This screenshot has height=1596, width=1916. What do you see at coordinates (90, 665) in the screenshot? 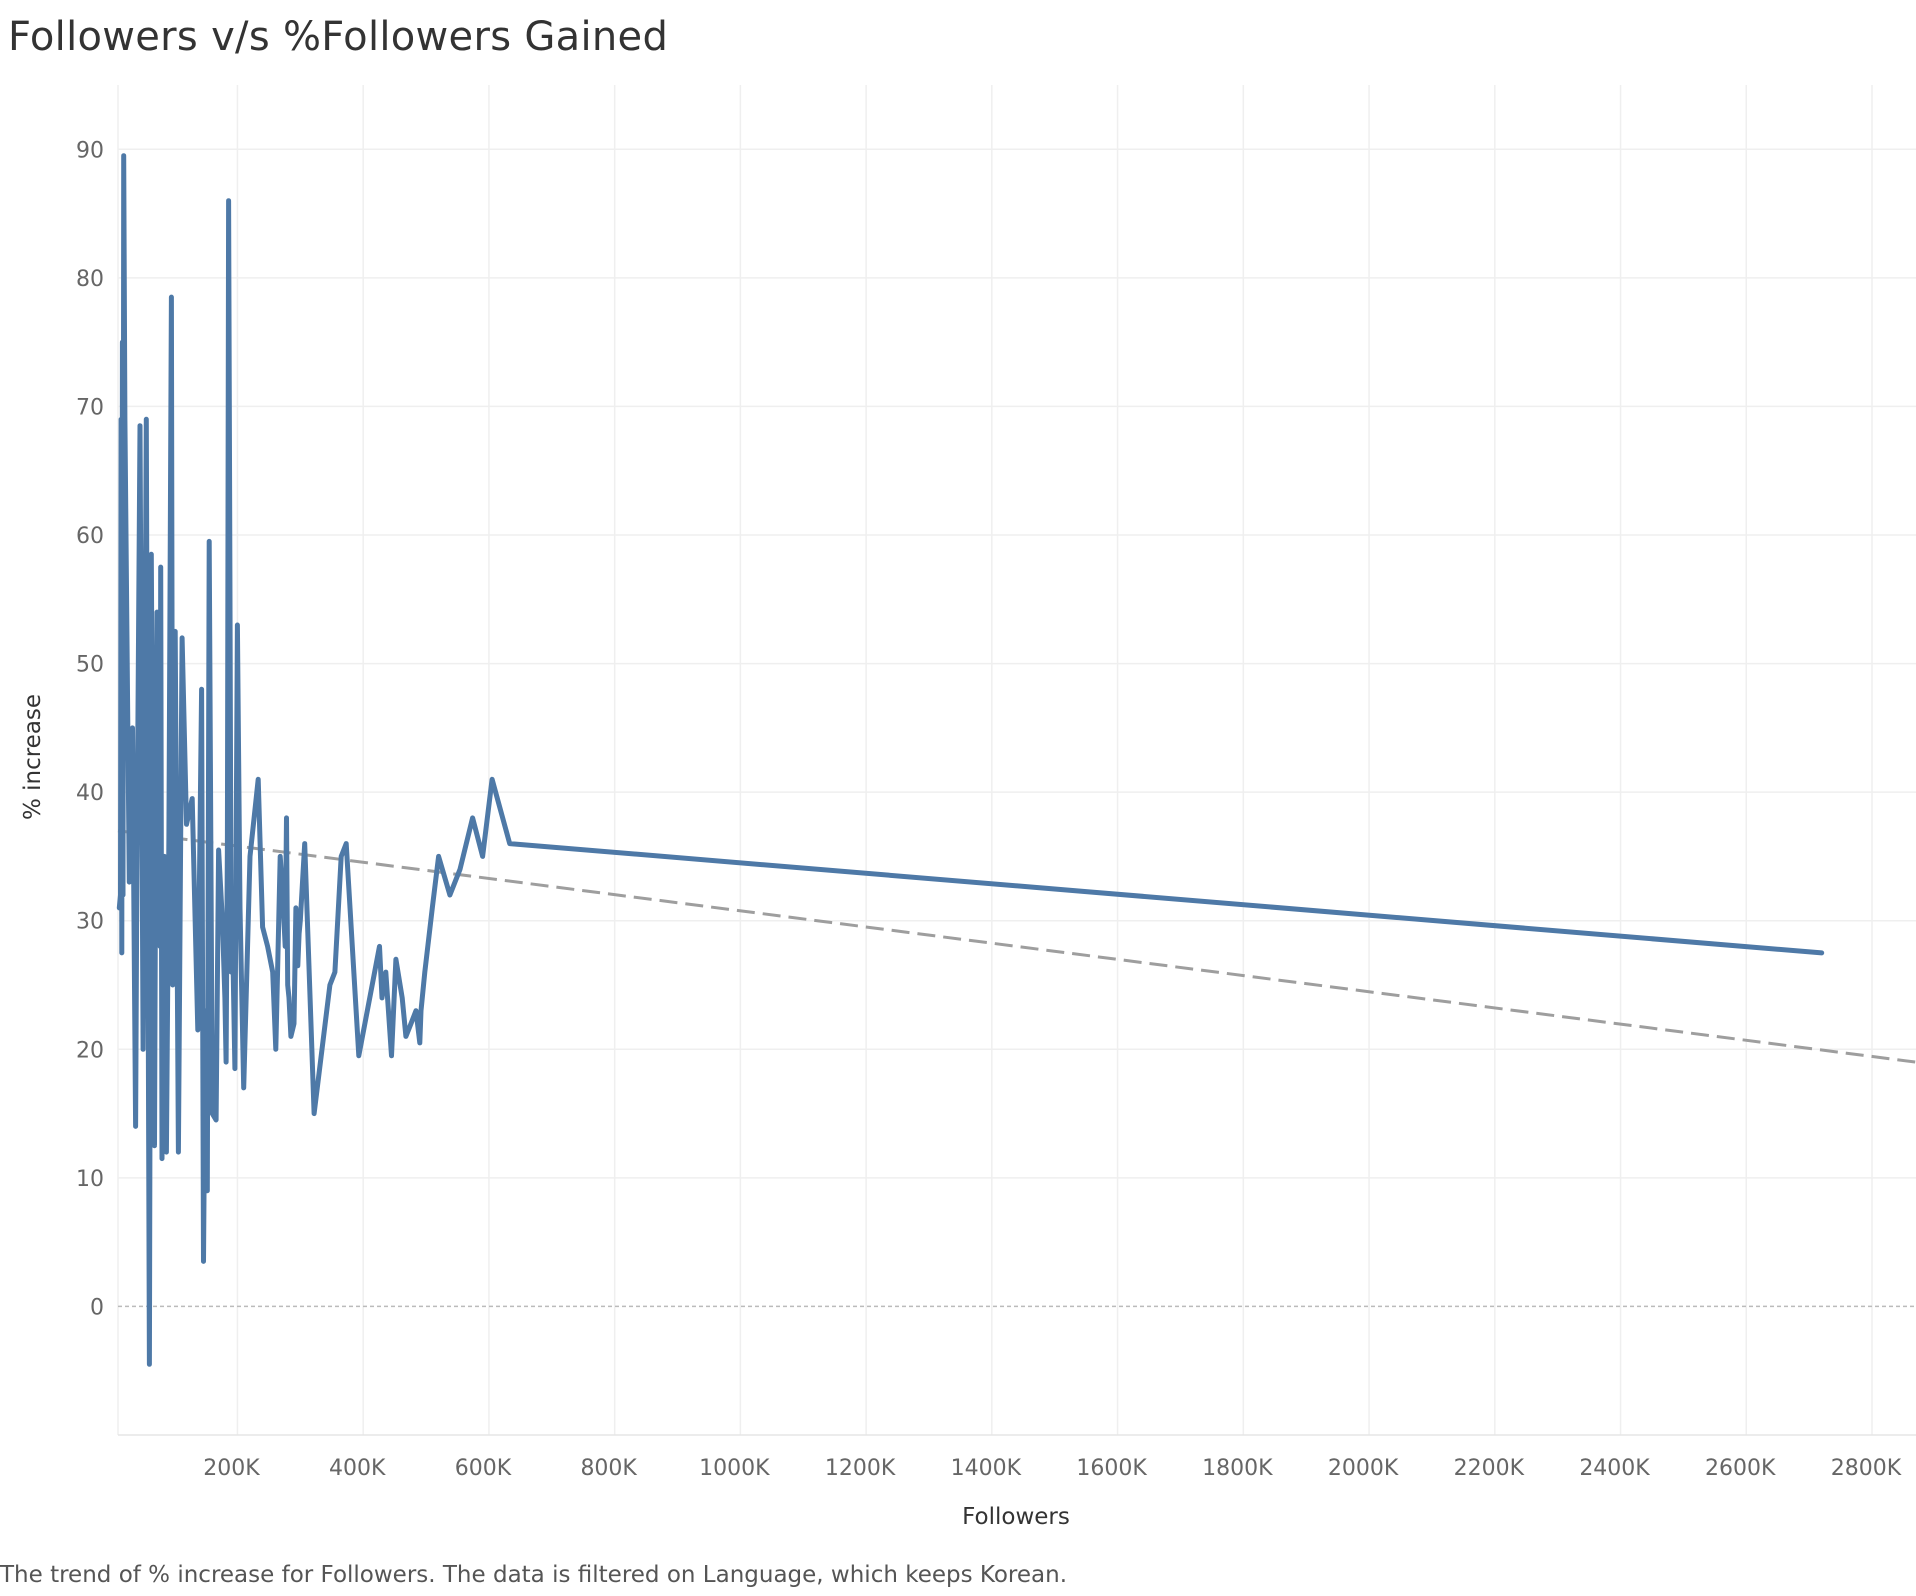
I see `y-tick-label: 50` at bounding box center [90, 665].